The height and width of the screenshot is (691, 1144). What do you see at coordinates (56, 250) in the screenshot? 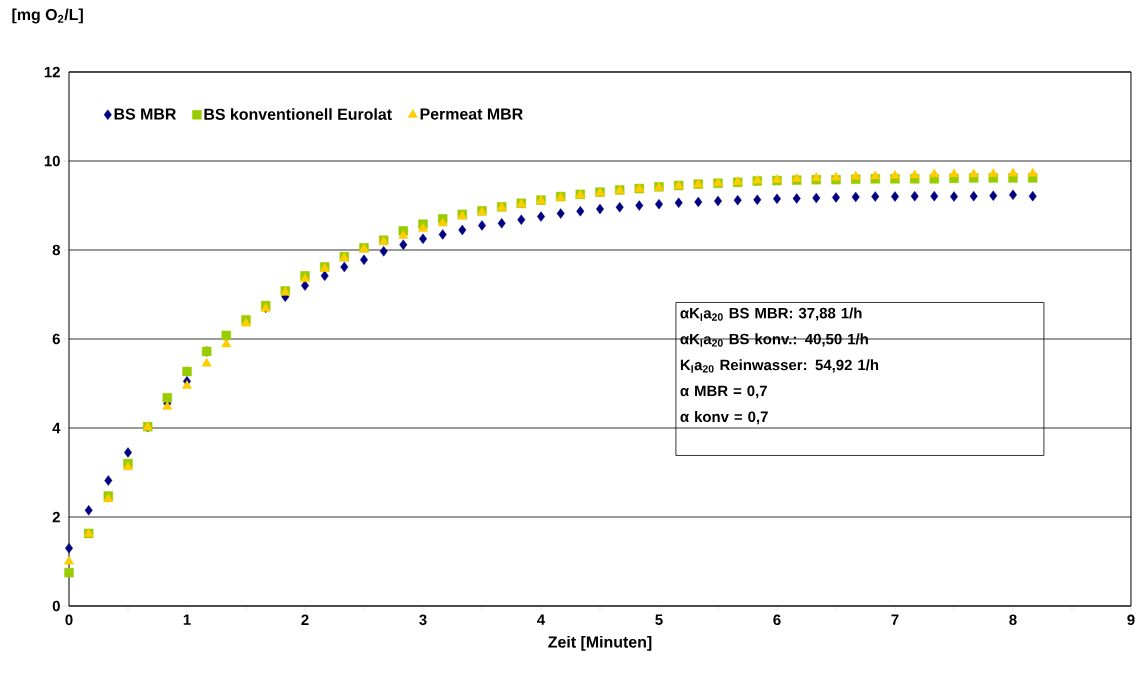
I see `y-tick-label: 8` at bounding box center [56, 250].